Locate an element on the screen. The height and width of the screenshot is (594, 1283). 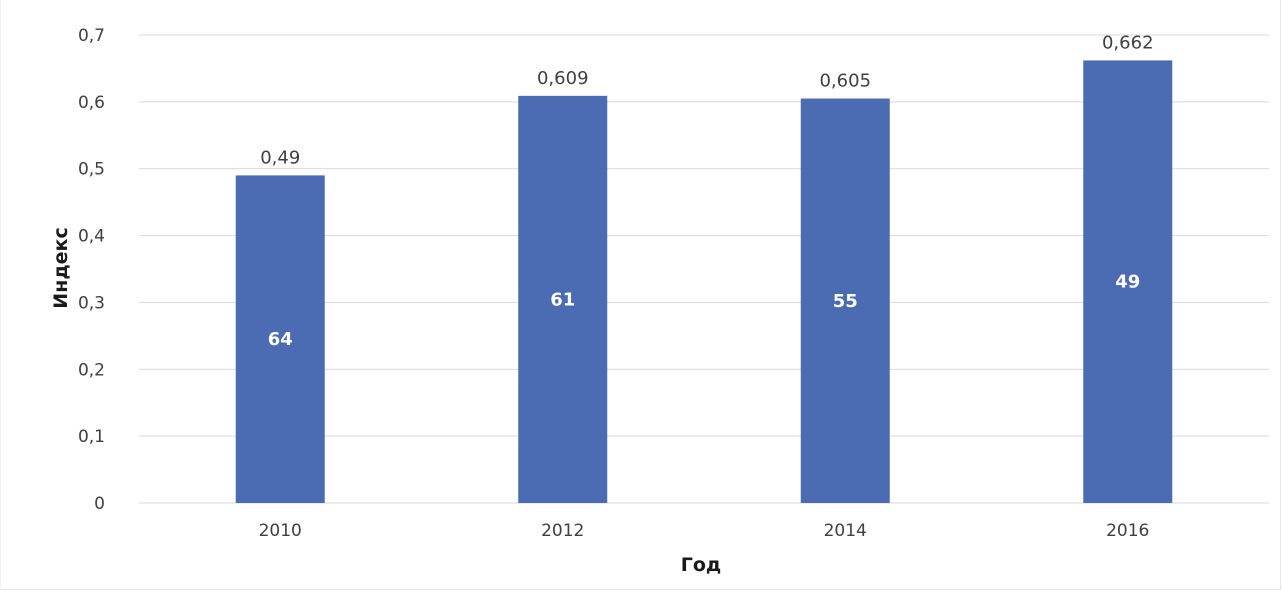
bar-value-label: 0,662 is located at coordinates (1128, 42).